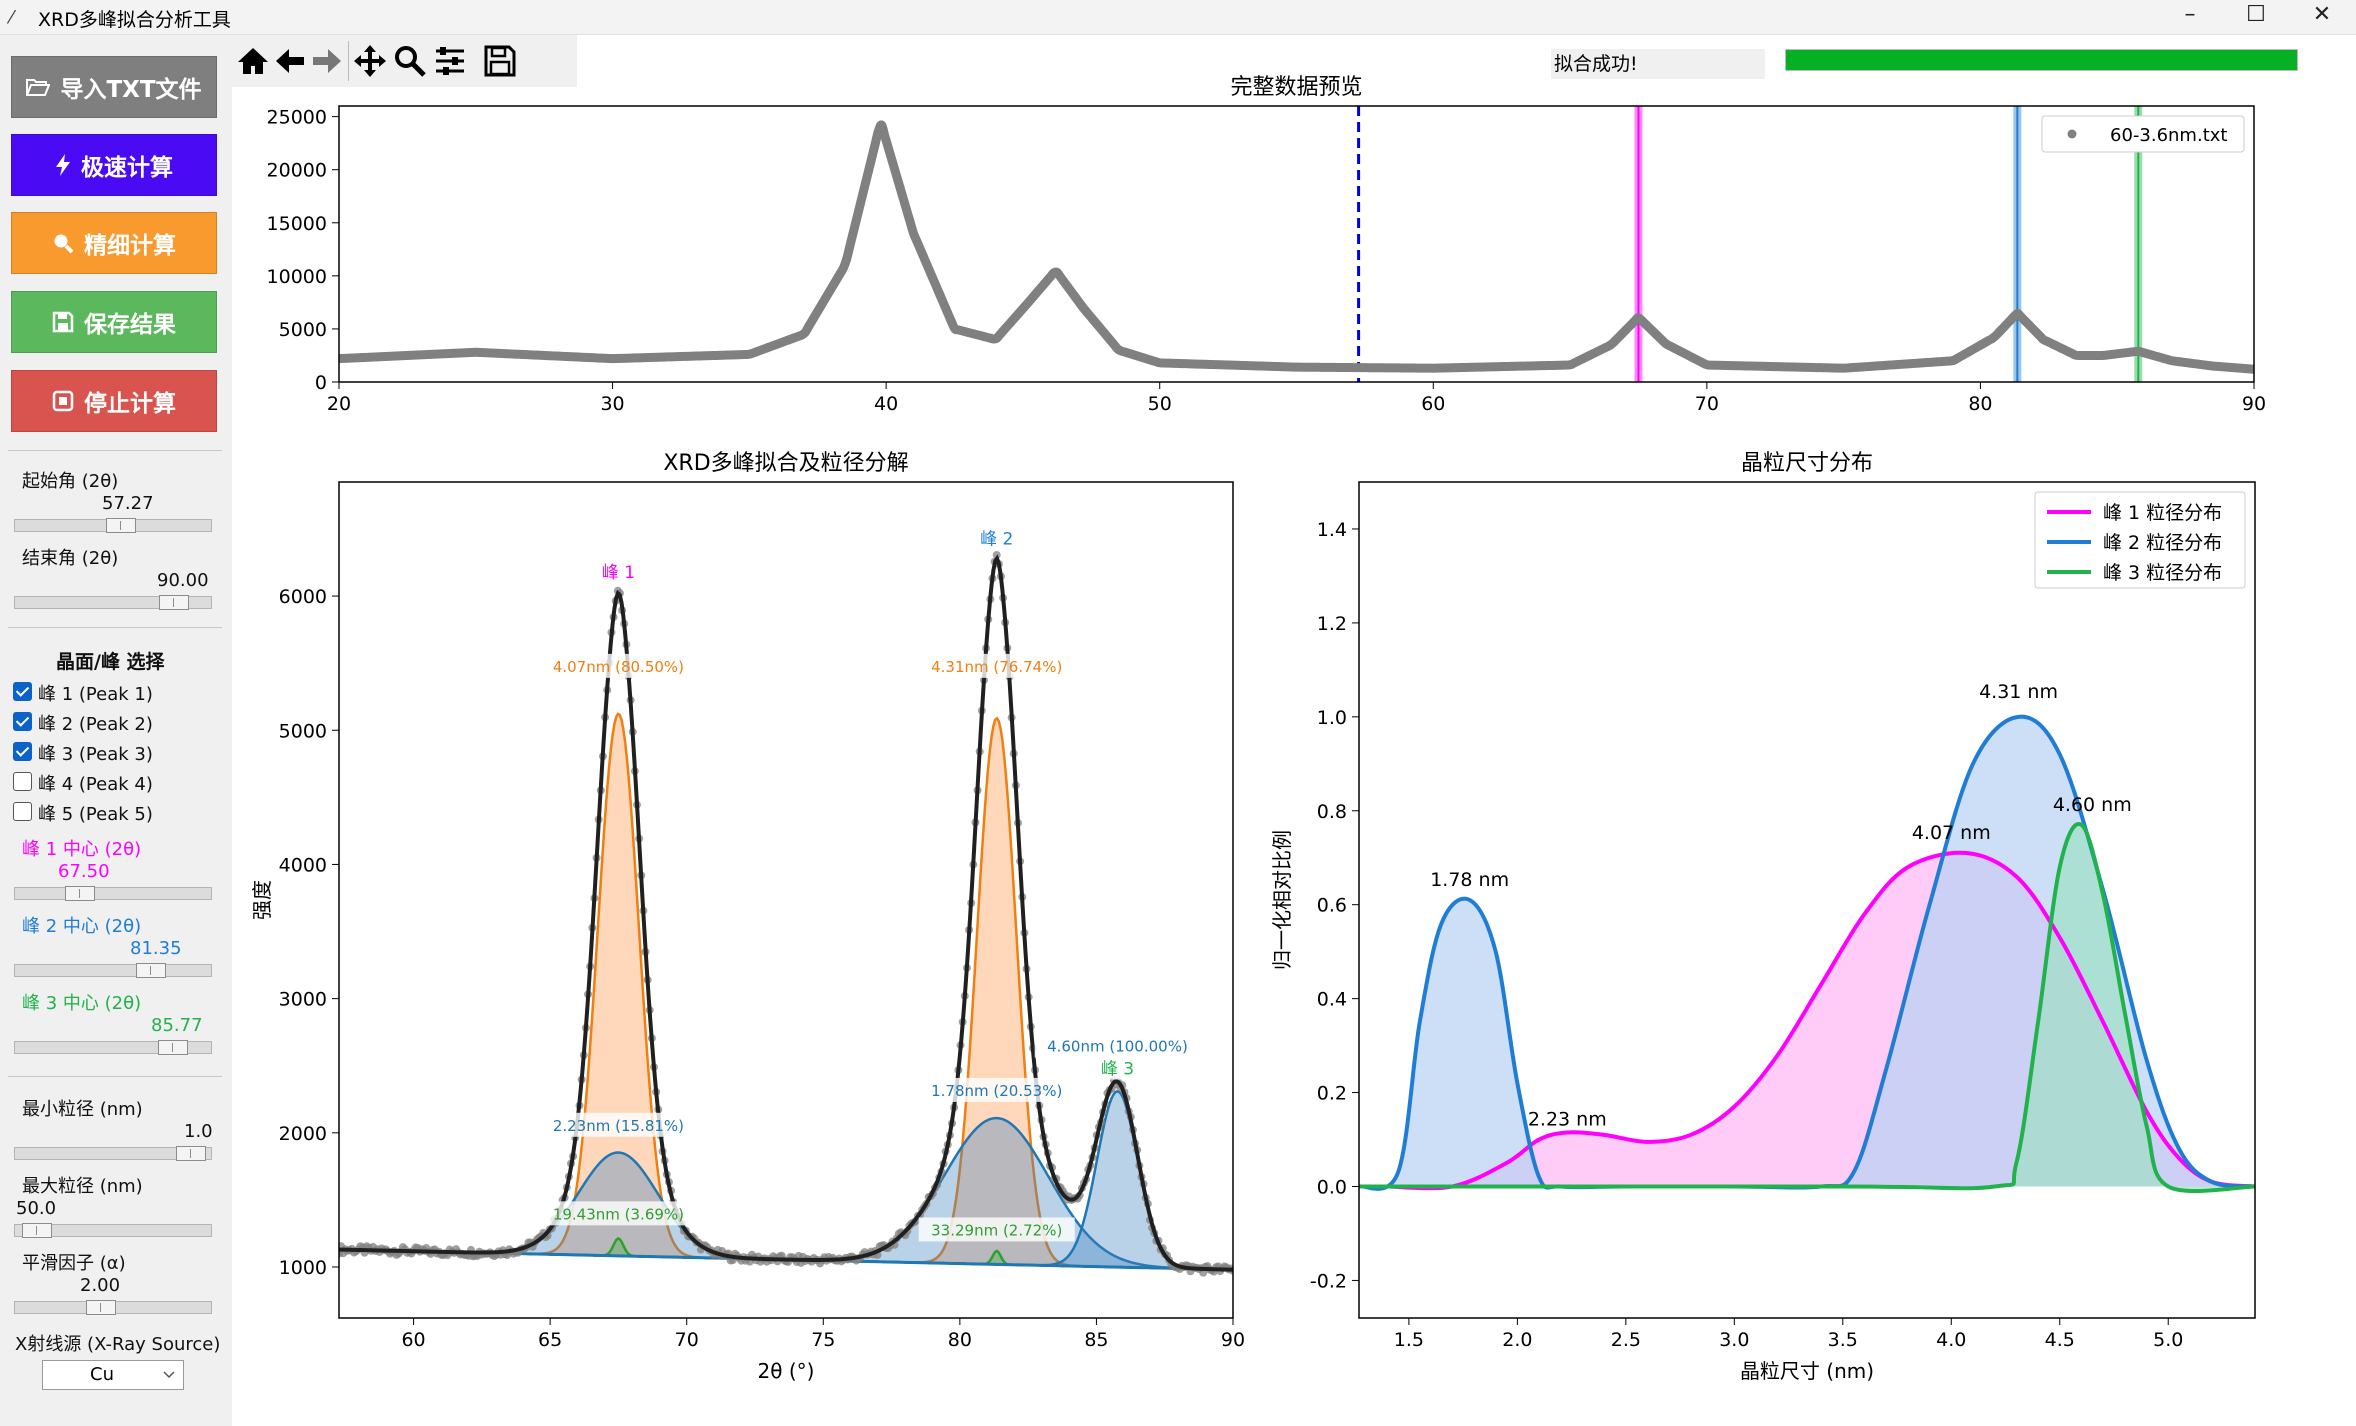  I want to click on minimize-button: –, so click(2190, 14).